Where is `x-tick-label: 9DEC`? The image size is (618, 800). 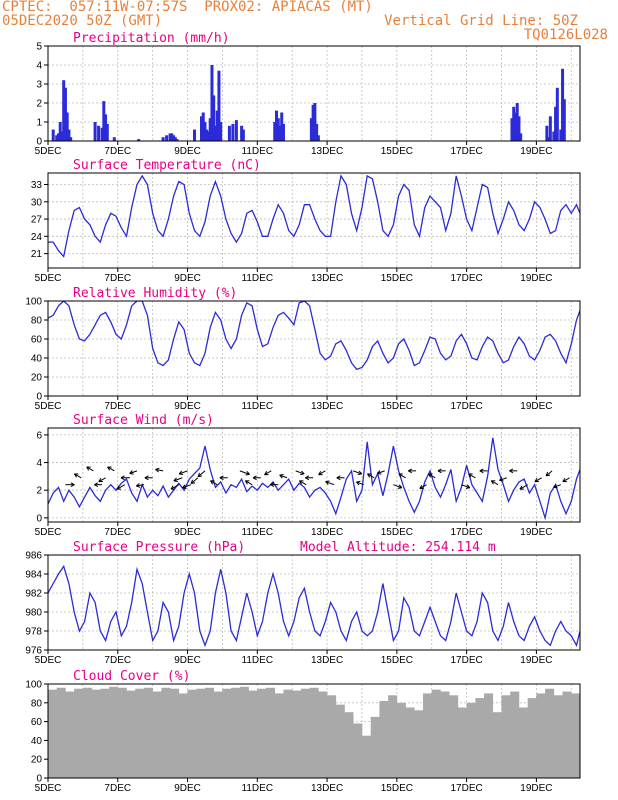 x-tick-label: 9DEC is located at coordinates (187, 406).